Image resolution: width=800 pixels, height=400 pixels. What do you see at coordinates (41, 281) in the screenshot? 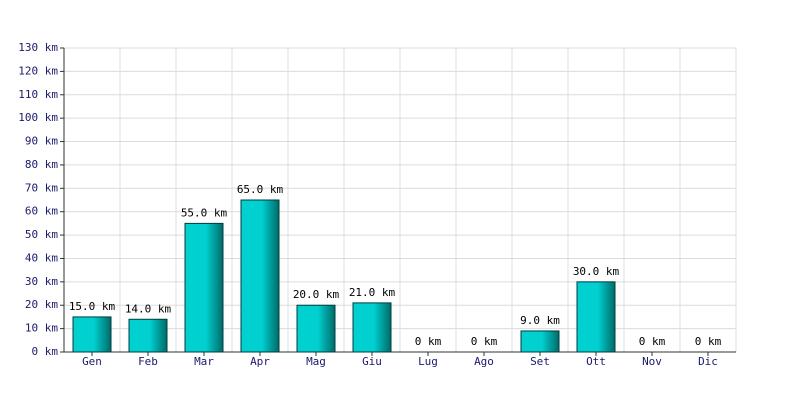
I see `y-tick-label: 30 km` at bounding box center [41, 281].